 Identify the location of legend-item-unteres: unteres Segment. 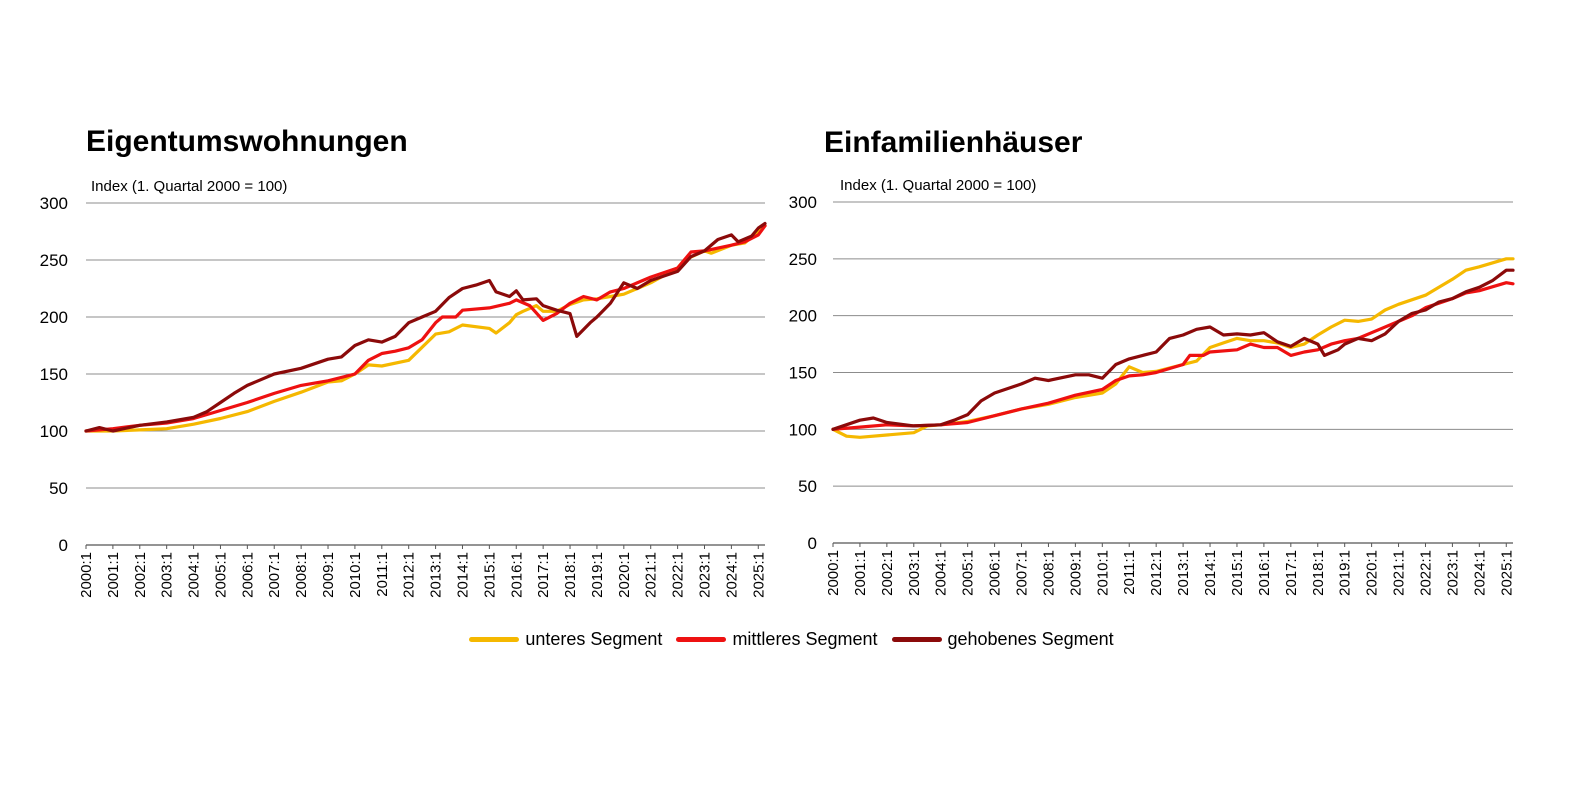
(565, 639).